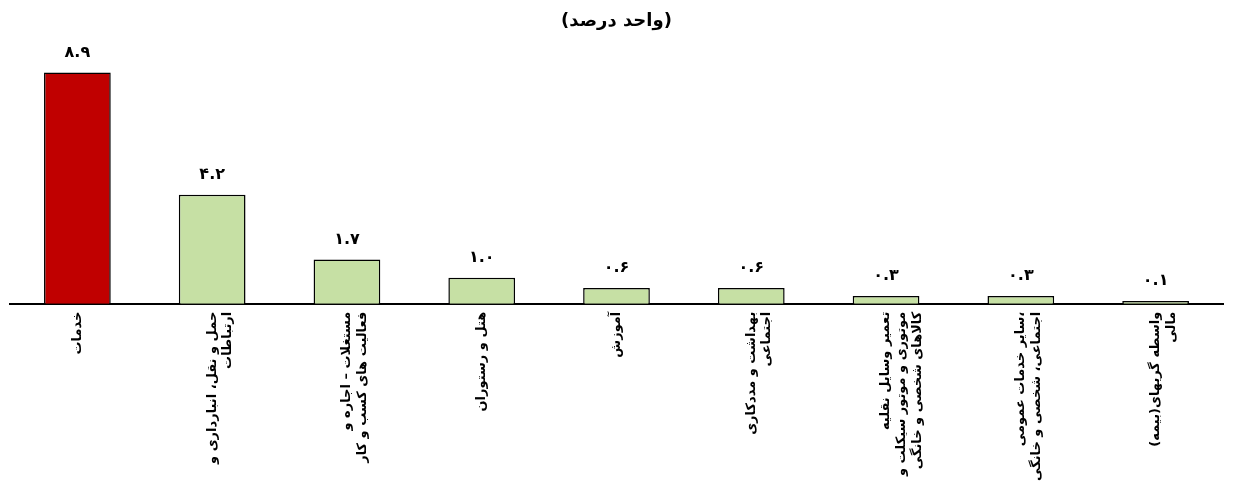 The height and width of the screenshot is (489, 1233). Describe the element at coordinates (1162, 379) in the screenshot. I see `x-tick-label: (بیمه)واسطه گریهای مالی` at that location.